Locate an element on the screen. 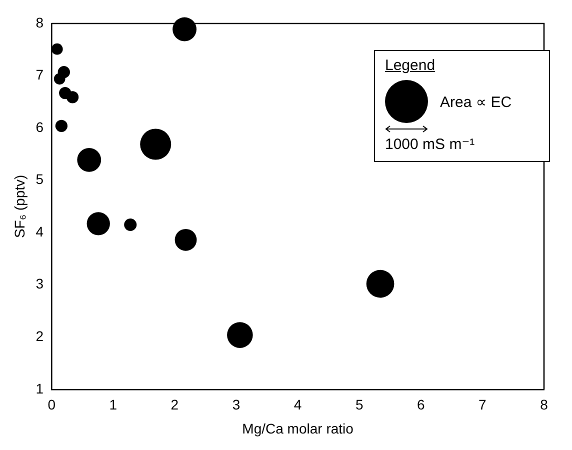 The height and width of the screenshot is (450, 572). y-tick-label: 2 is located at coordinates (40, 336).